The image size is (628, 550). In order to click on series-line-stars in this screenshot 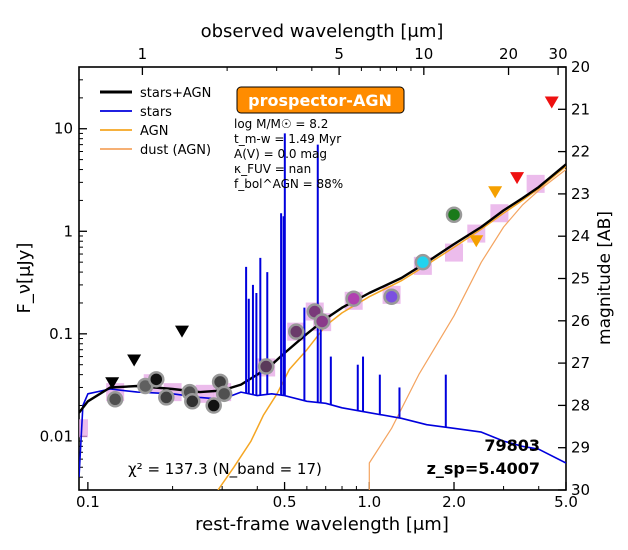, I will do `click(322, 433)`.